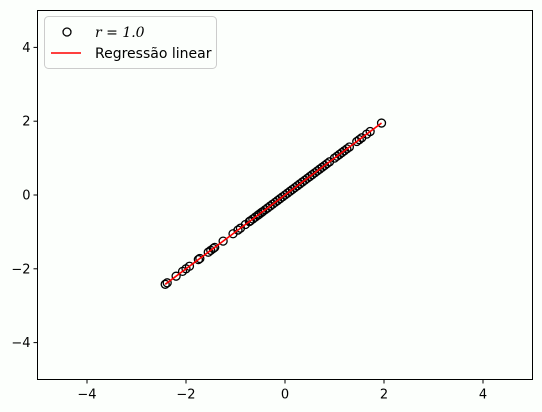 This screenshot has width=542, height=412. Describe the element at coordinates (26, 122) in the screenshot. I see `y-tick-label: 2` at that location.